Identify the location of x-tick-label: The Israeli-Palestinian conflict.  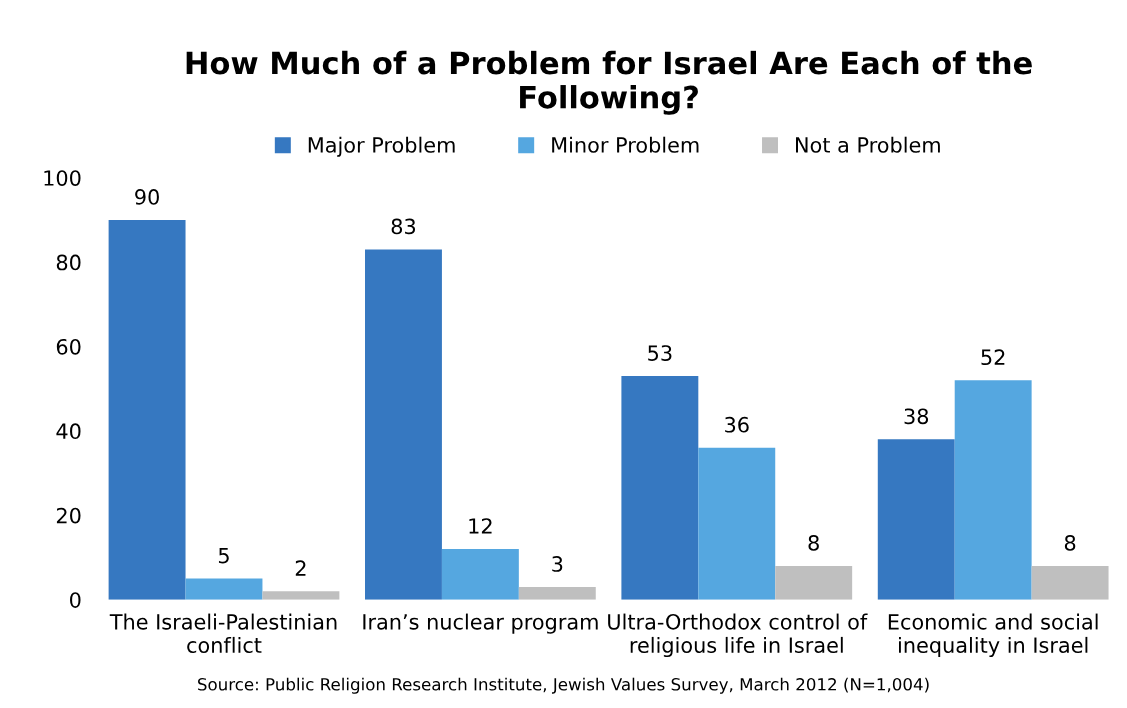
(223, 633).